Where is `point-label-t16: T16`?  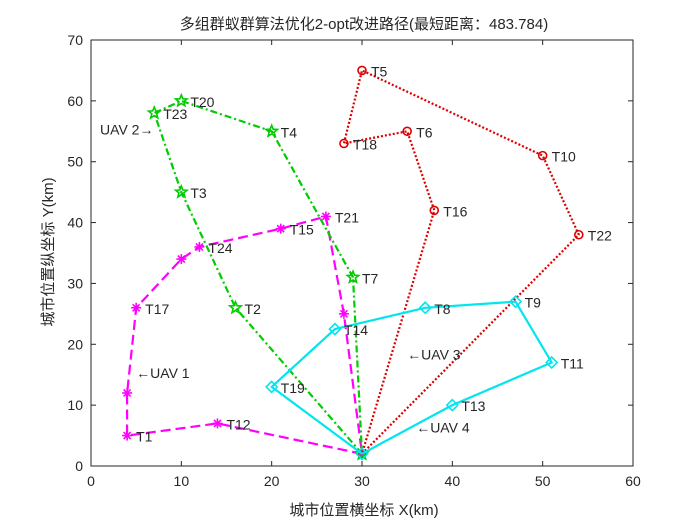 point-label-t16: T16 is located at coordinates (455, 211).